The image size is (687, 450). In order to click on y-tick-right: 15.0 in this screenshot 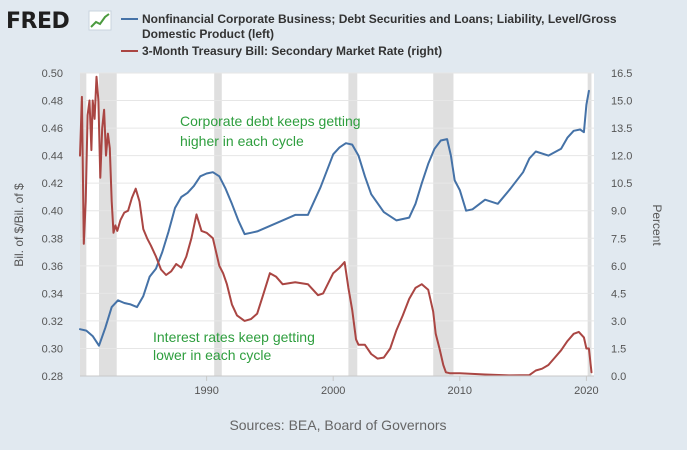, I will do `click(621, 102)`.